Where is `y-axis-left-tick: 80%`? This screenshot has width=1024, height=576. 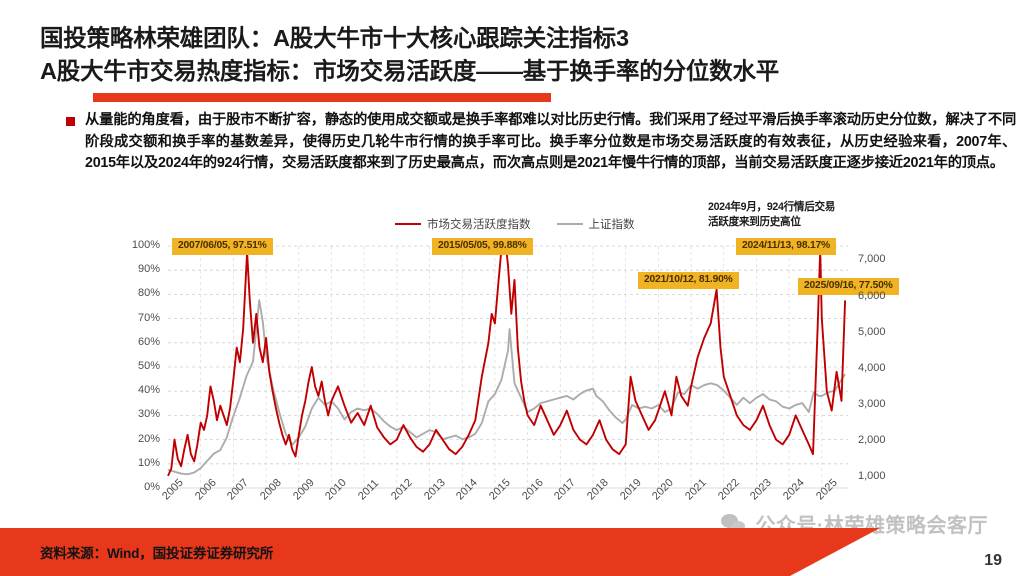 y-axis-left-tick: 80% is located at coordinates (148, 293).